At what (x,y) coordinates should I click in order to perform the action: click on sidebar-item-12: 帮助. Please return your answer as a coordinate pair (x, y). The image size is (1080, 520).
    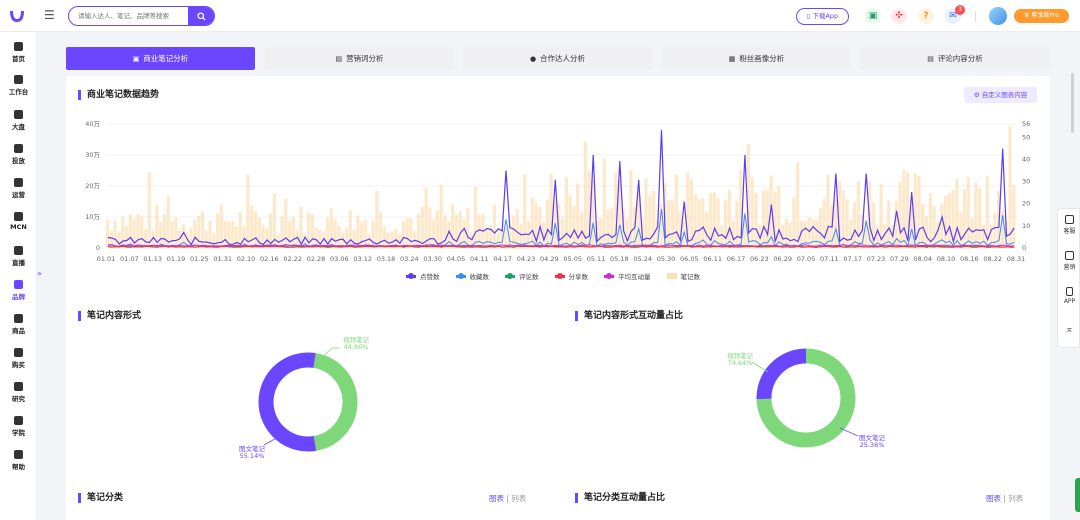
    Looking at the image, I should click on (18, 465).